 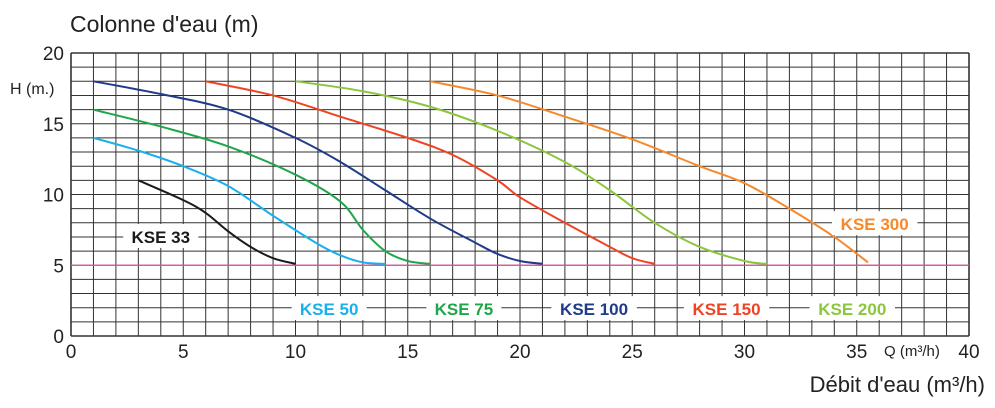 I want to click on series-label-kse-50: KSE 50, so click(x=329, y=309).